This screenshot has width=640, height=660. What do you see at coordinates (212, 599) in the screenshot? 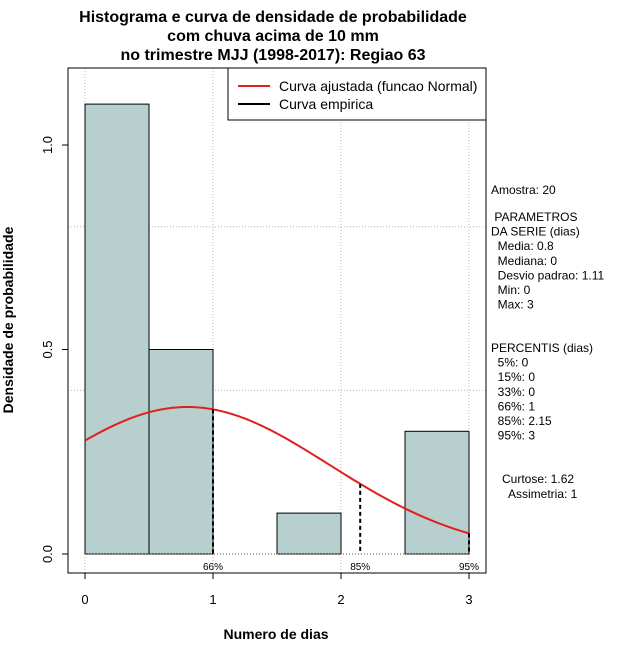
I see `x-tick-label: 1` at bounding box center [212, 599].